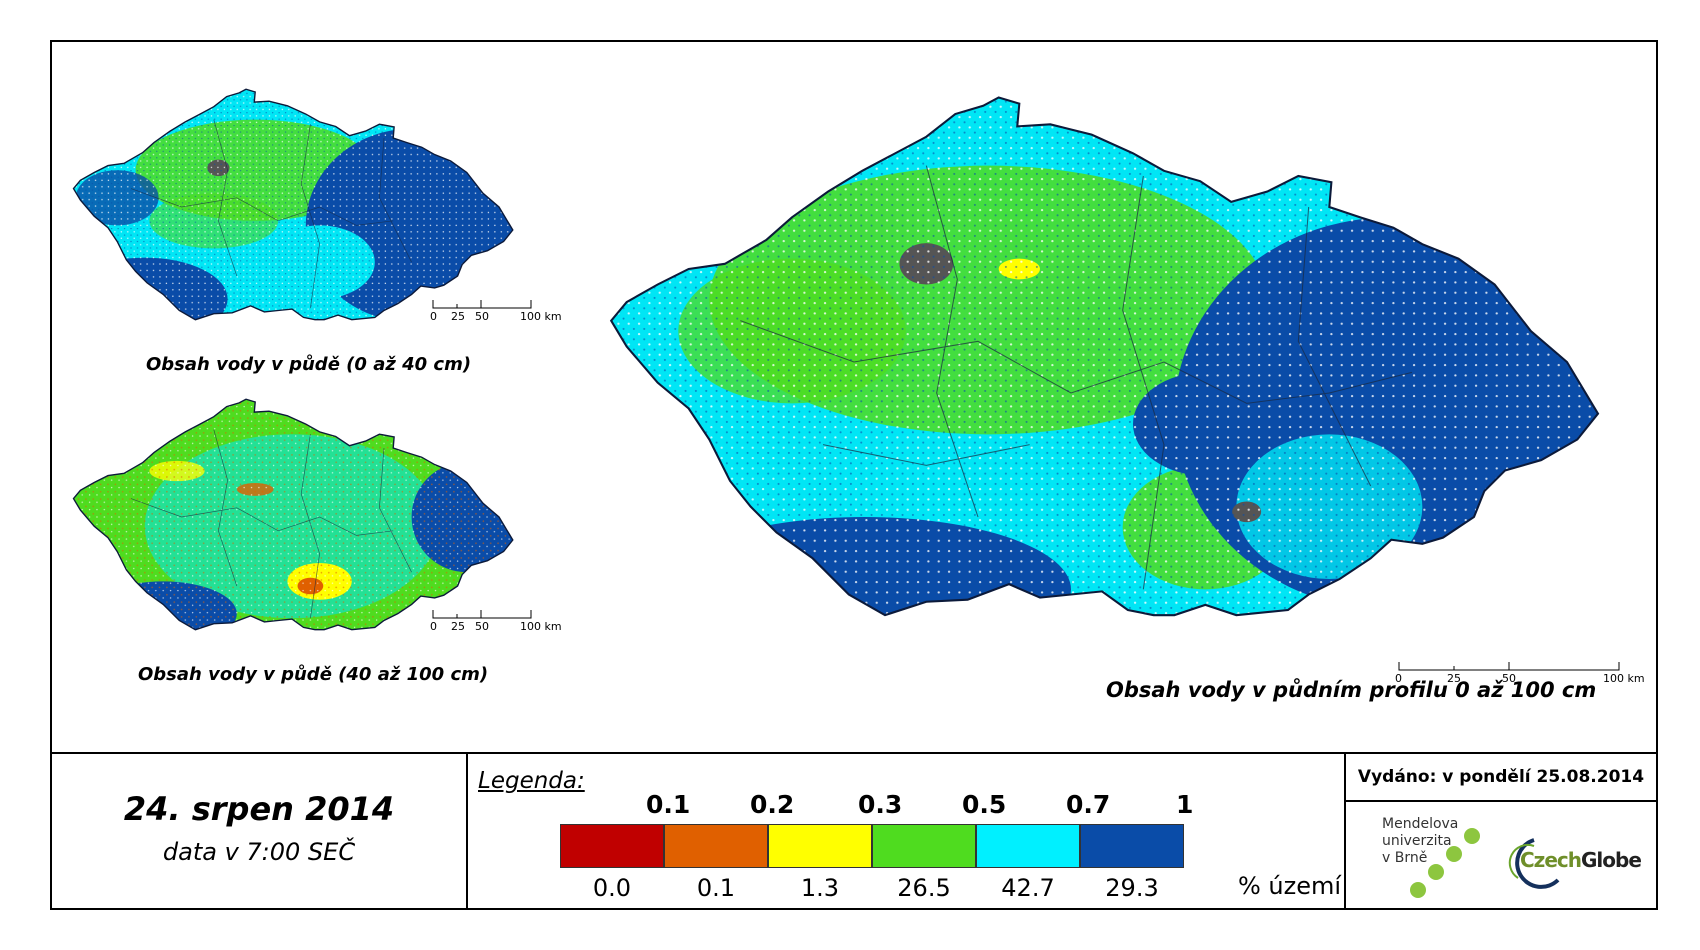 This screenshot has height=950, width=1700. Describe the element at coordinates (880, 804) in the screenshot. I see `legend-threshold: 0.3` at that location.